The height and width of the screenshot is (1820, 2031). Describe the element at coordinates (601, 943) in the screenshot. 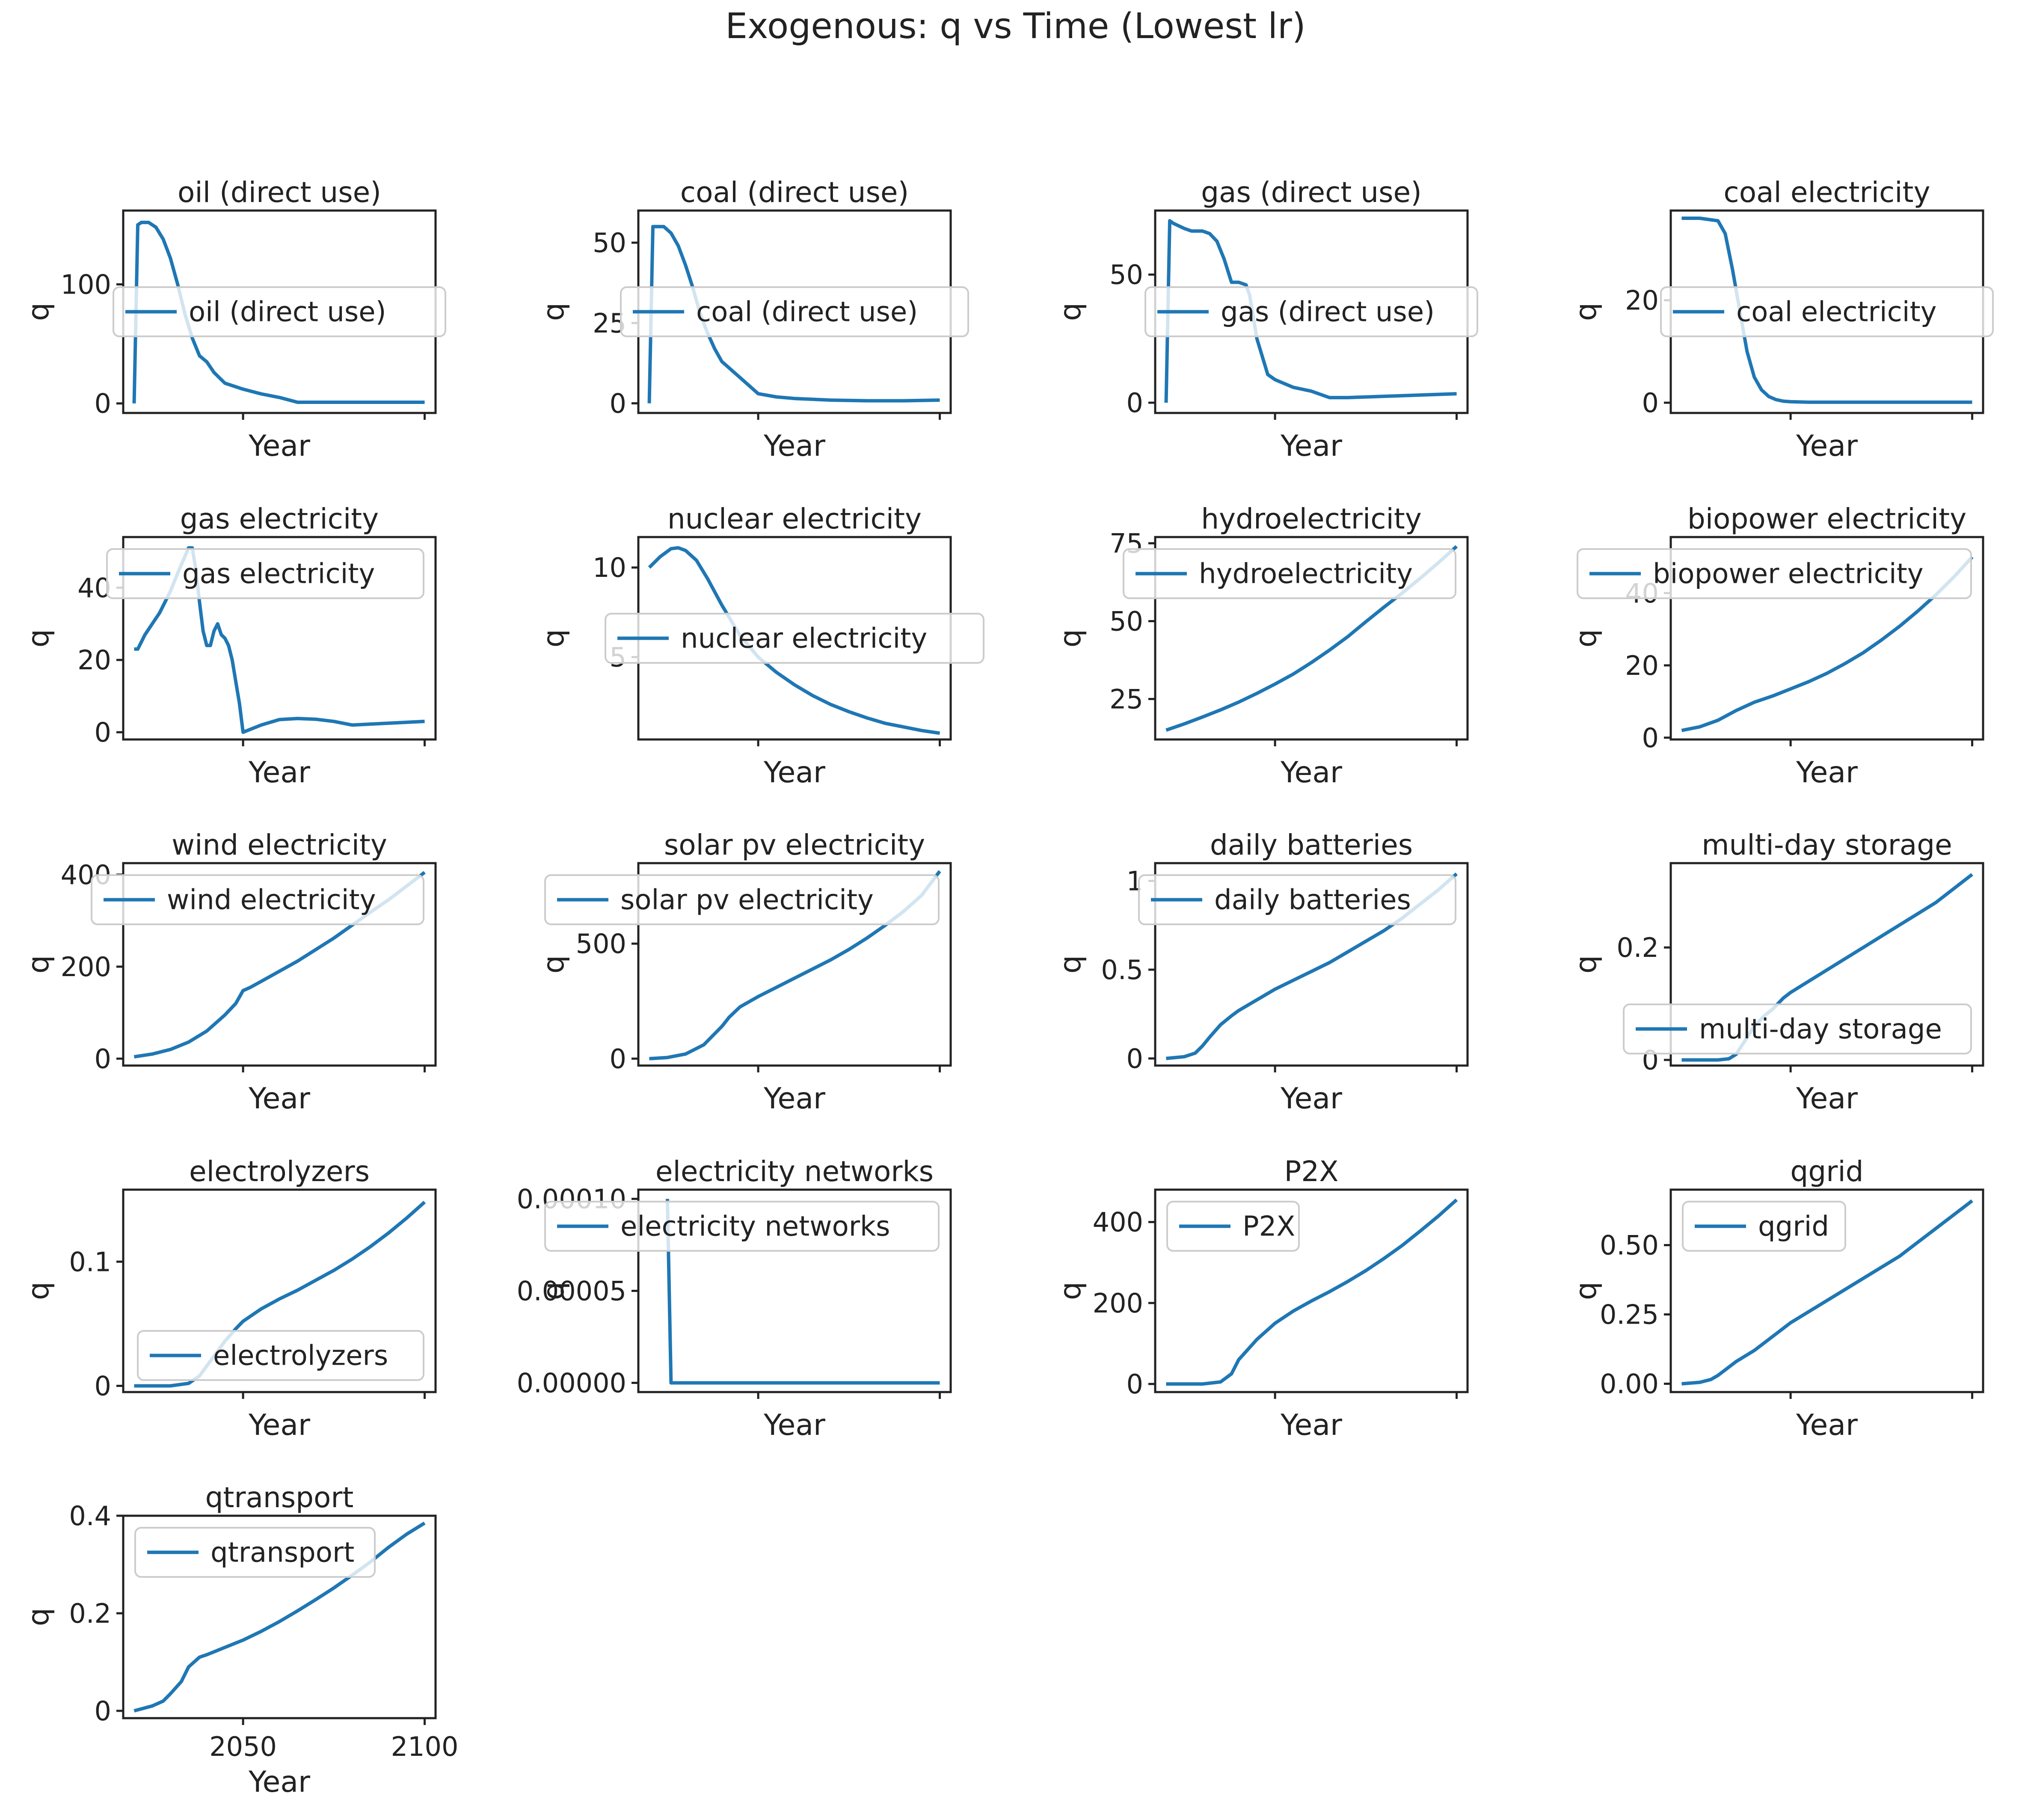

I see `y-tick-label: 500` at that location.